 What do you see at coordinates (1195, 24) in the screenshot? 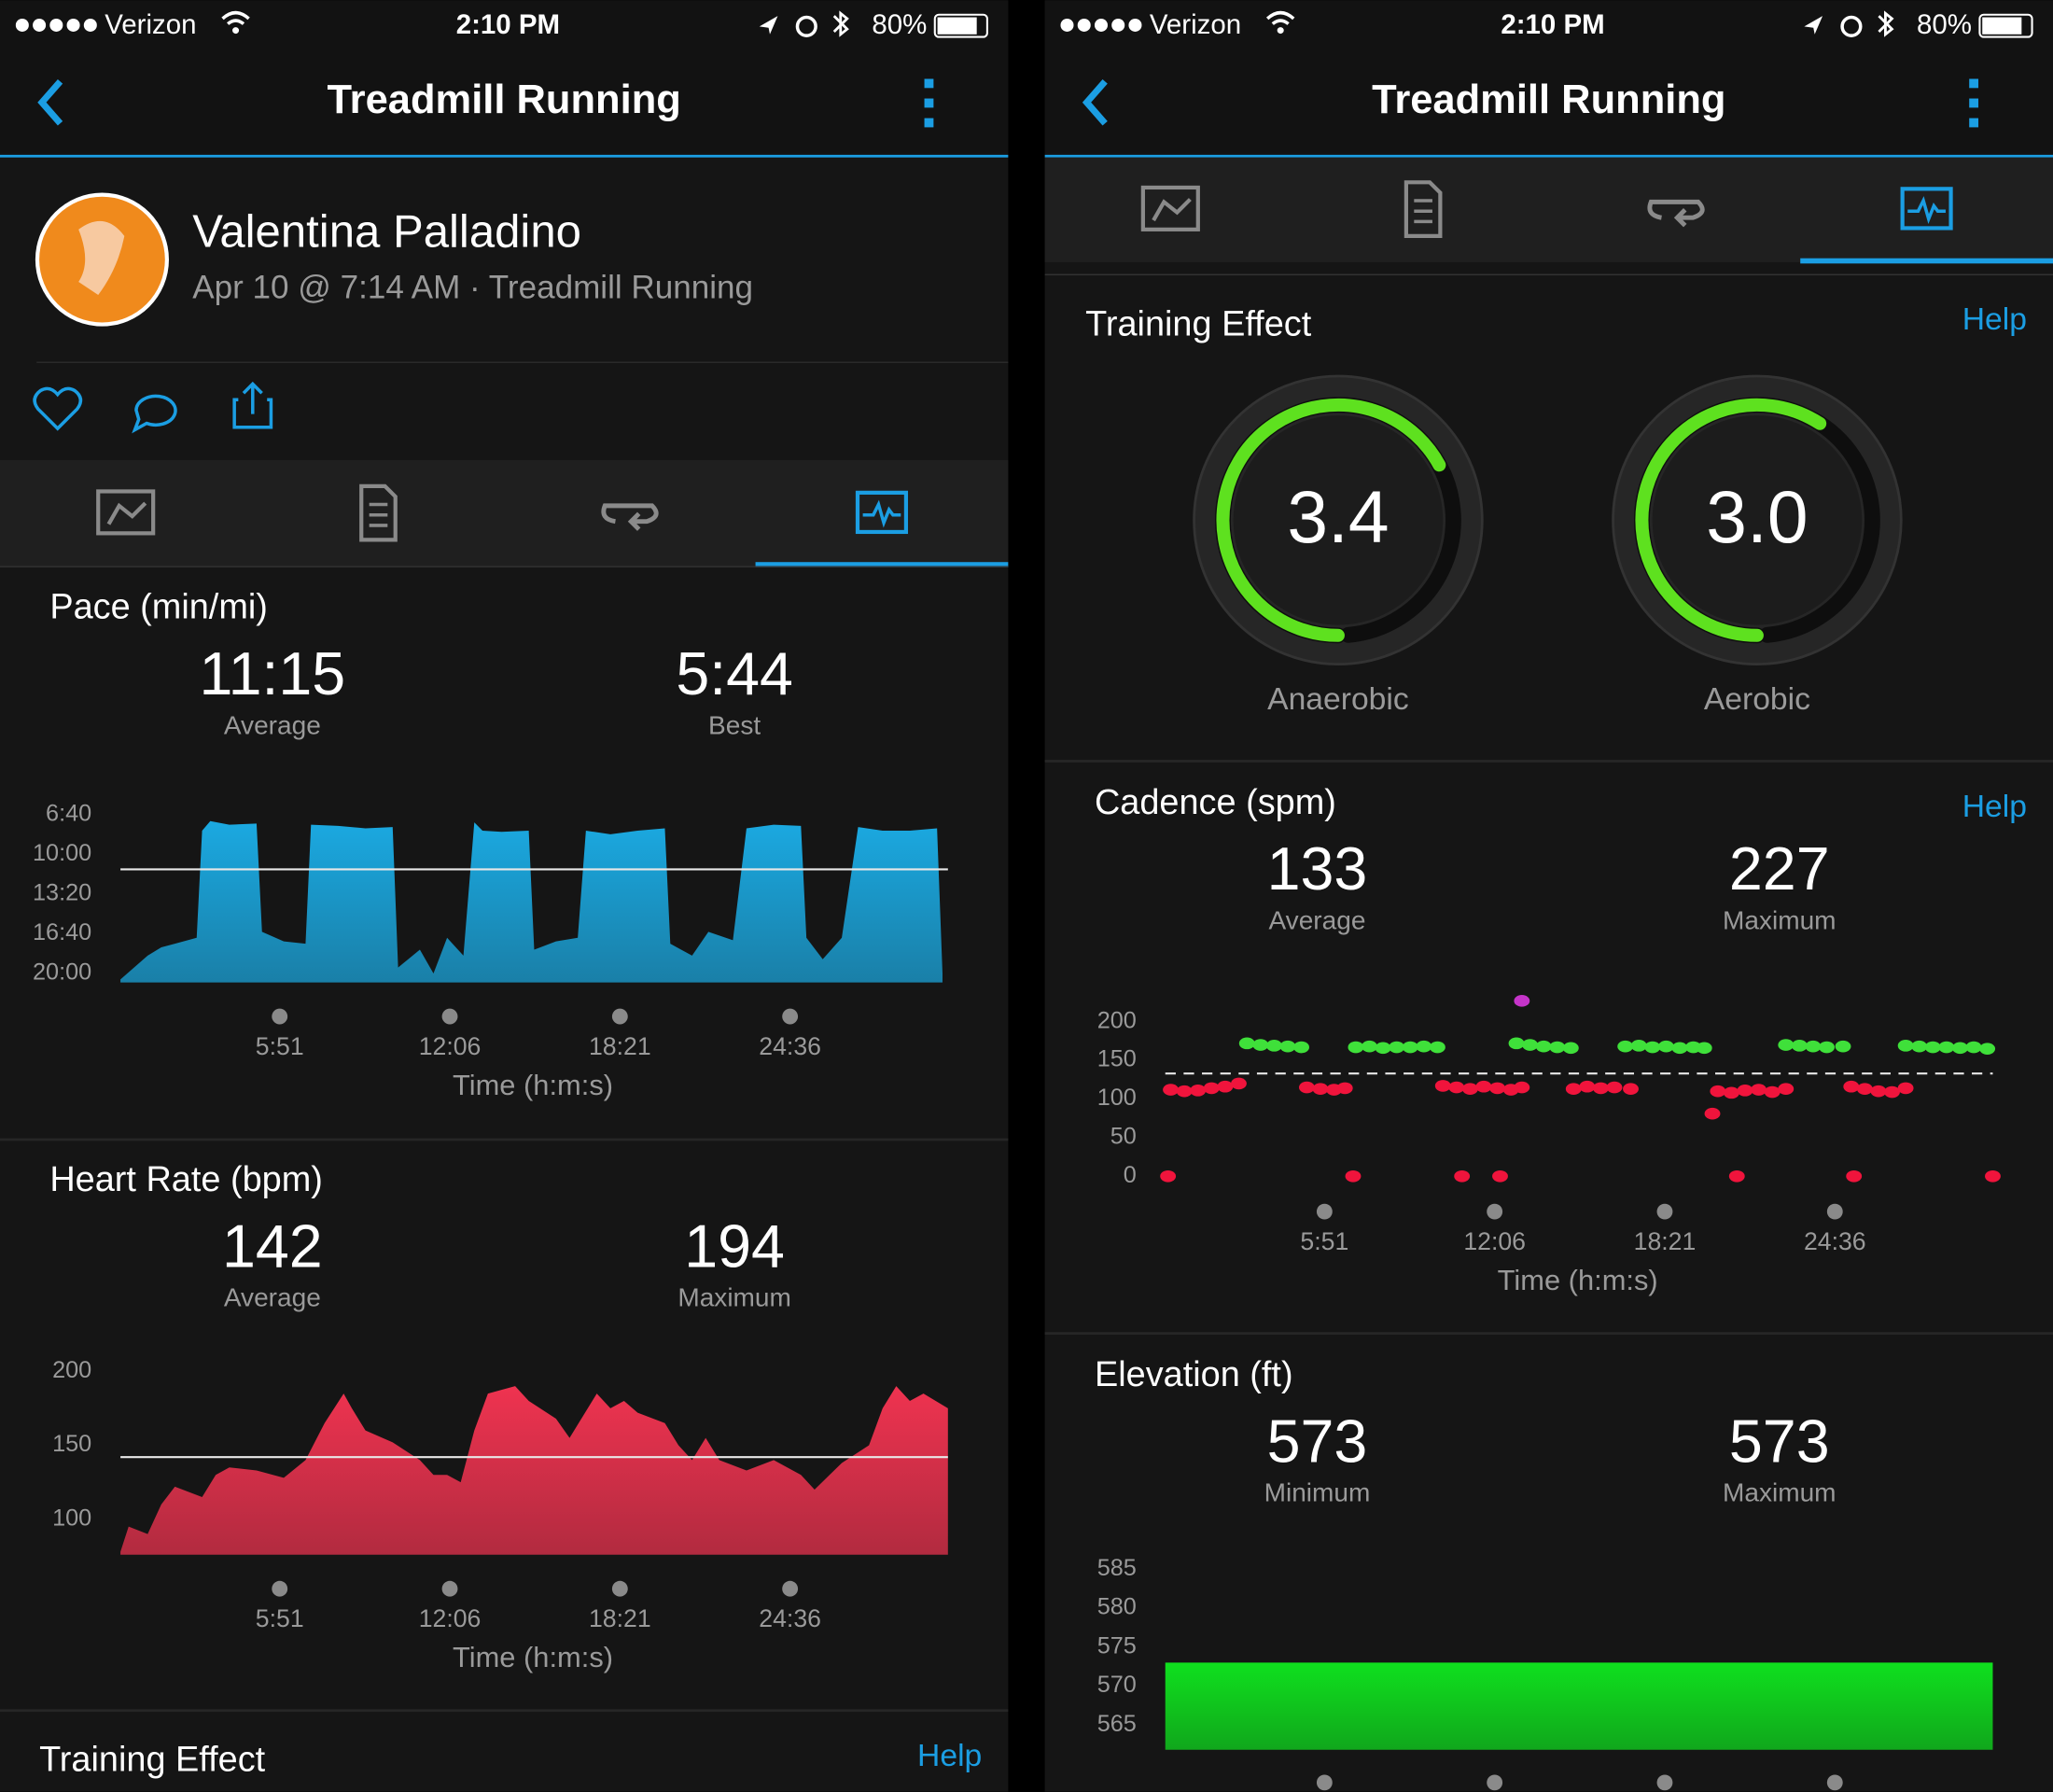
I see `carrier: Verizon` at bounding box center [1195, 24].